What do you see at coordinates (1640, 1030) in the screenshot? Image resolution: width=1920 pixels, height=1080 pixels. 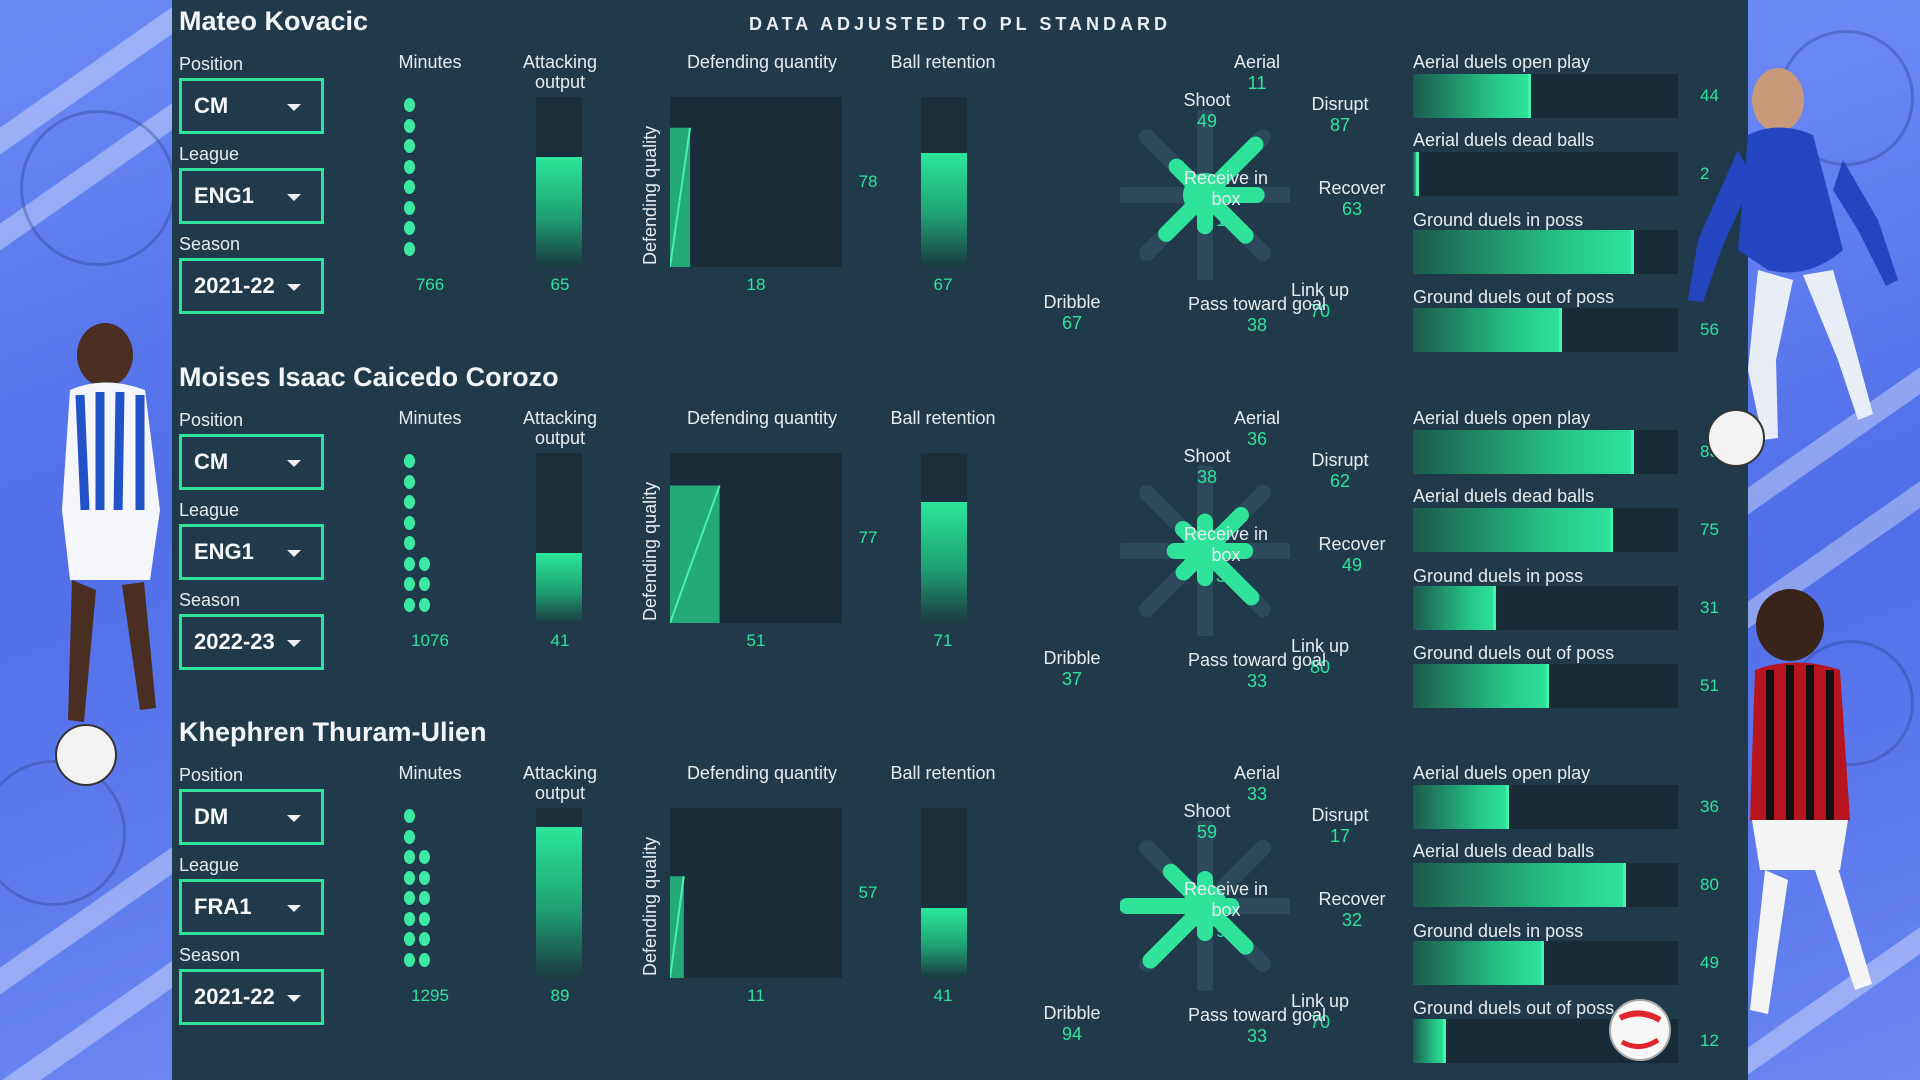 I see `ball-icon` at bounding box center [1640, 1030].